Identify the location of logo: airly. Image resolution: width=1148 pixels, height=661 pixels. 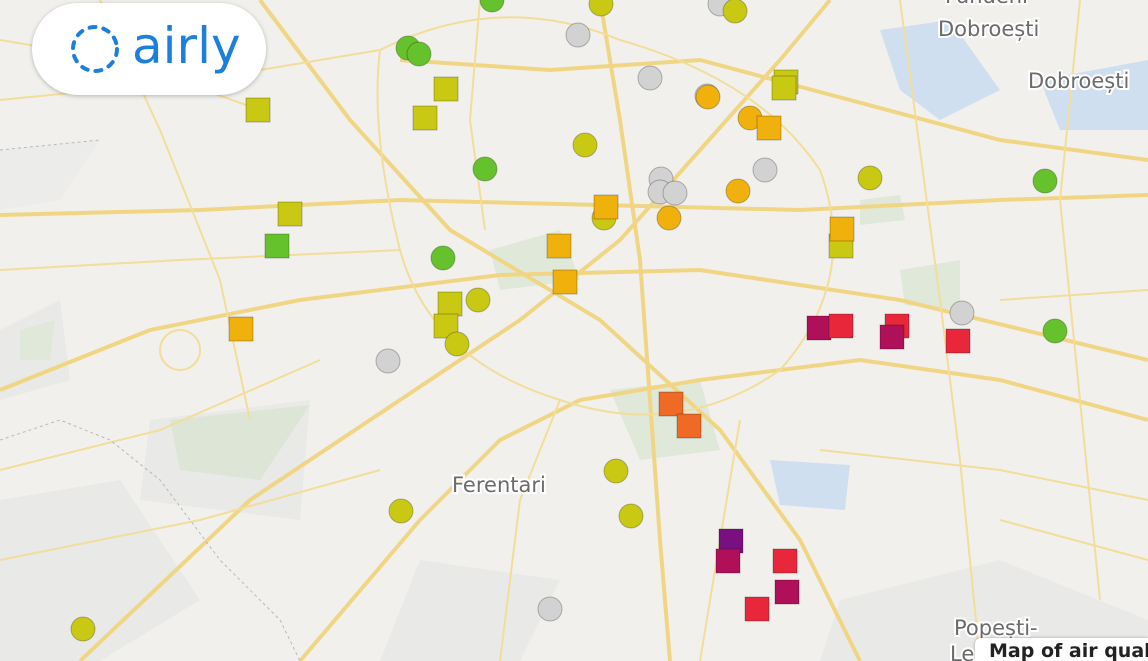
(149, 49).